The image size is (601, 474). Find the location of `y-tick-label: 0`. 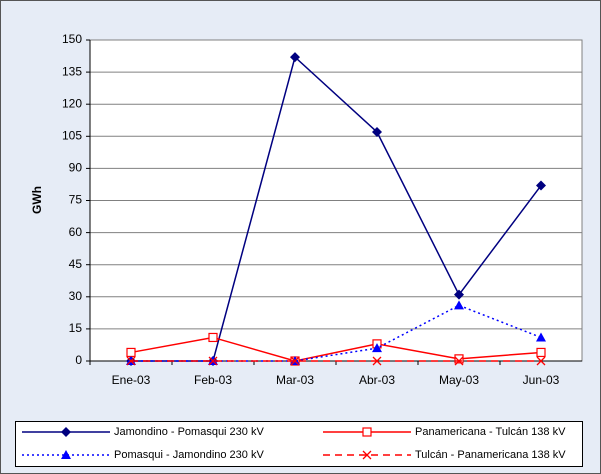

y-tick-label: 0 is located at coordinates (78, 360).